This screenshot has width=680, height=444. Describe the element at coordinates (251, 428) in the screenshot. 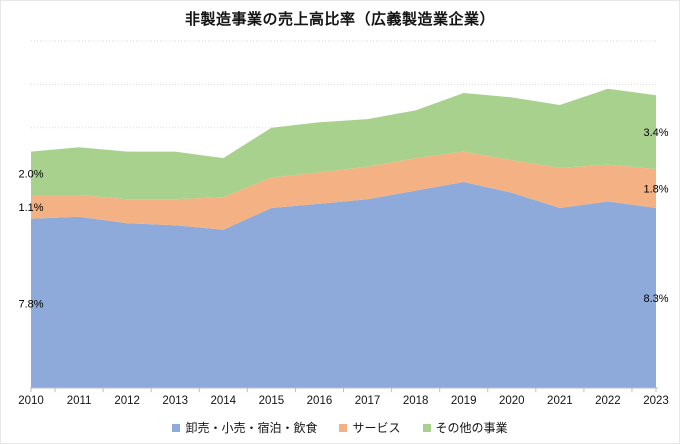

I see `legend-label: 卸売・小売・宿泊・飲食` at that location.